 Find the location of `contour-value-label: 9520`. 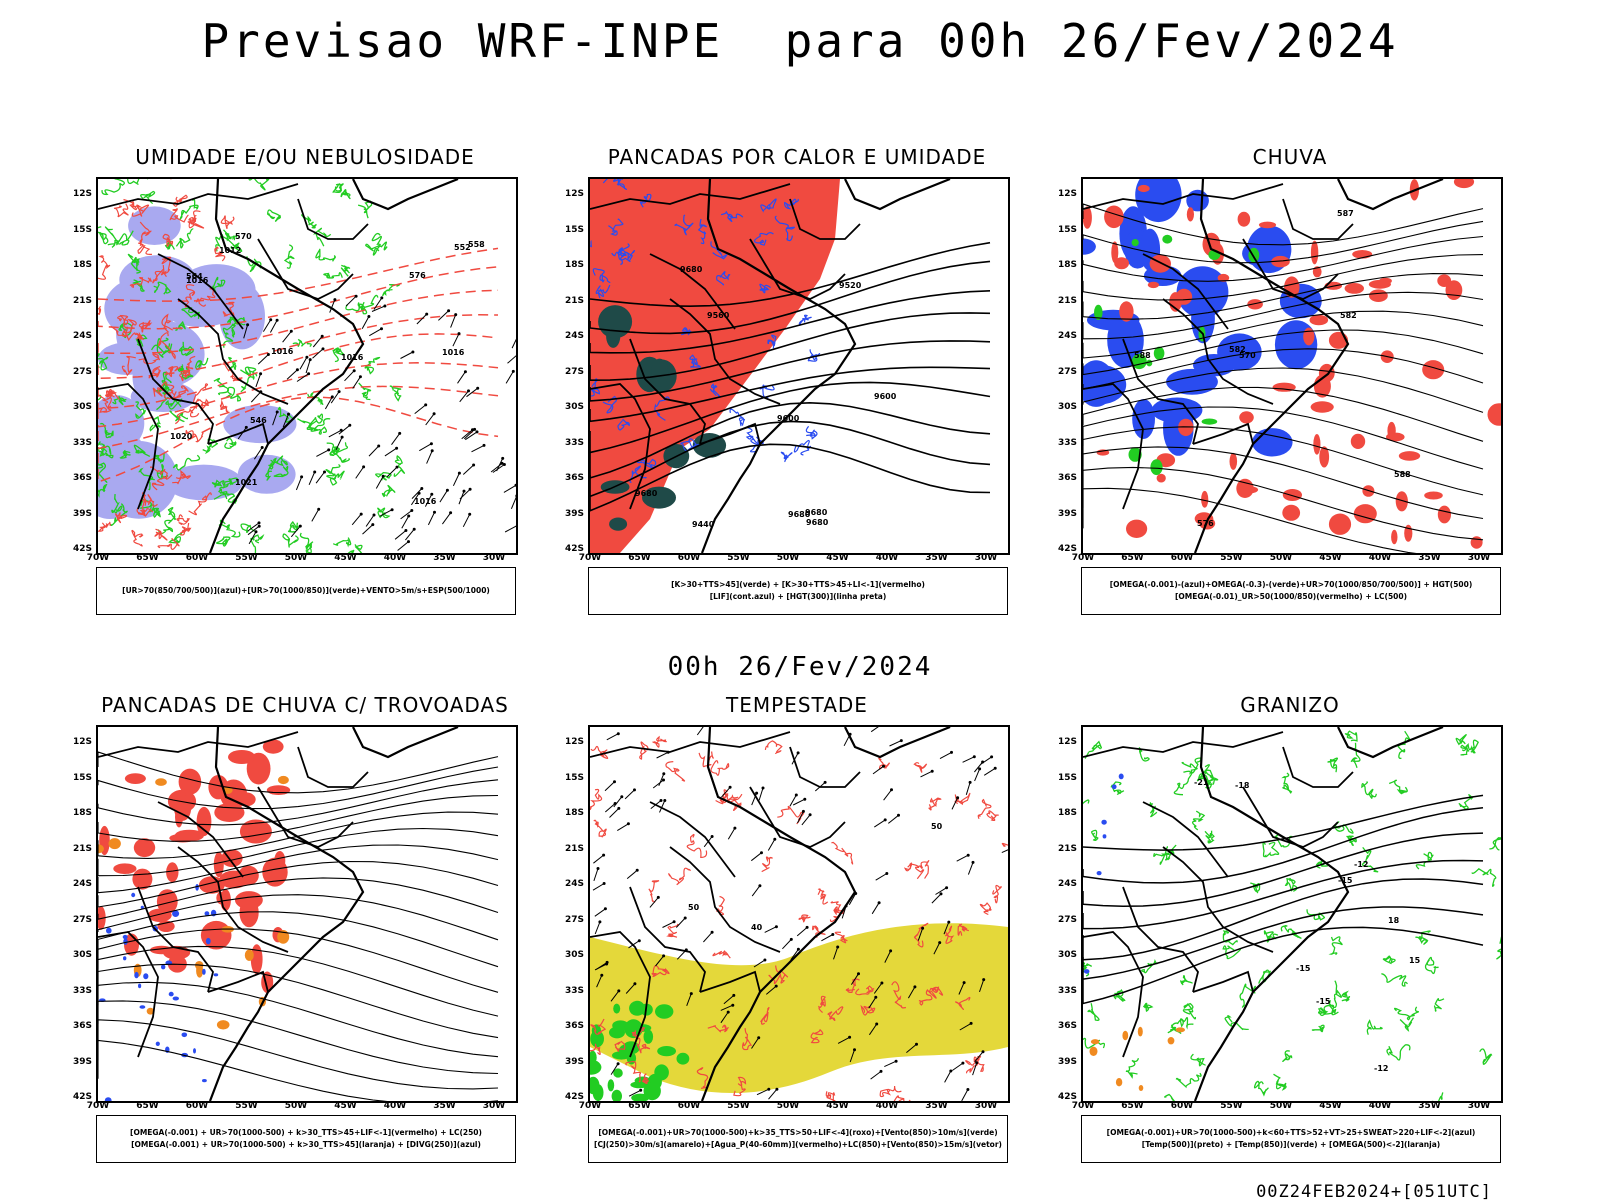

contour-value-label: 9520 is located at coordinates (850, 285).